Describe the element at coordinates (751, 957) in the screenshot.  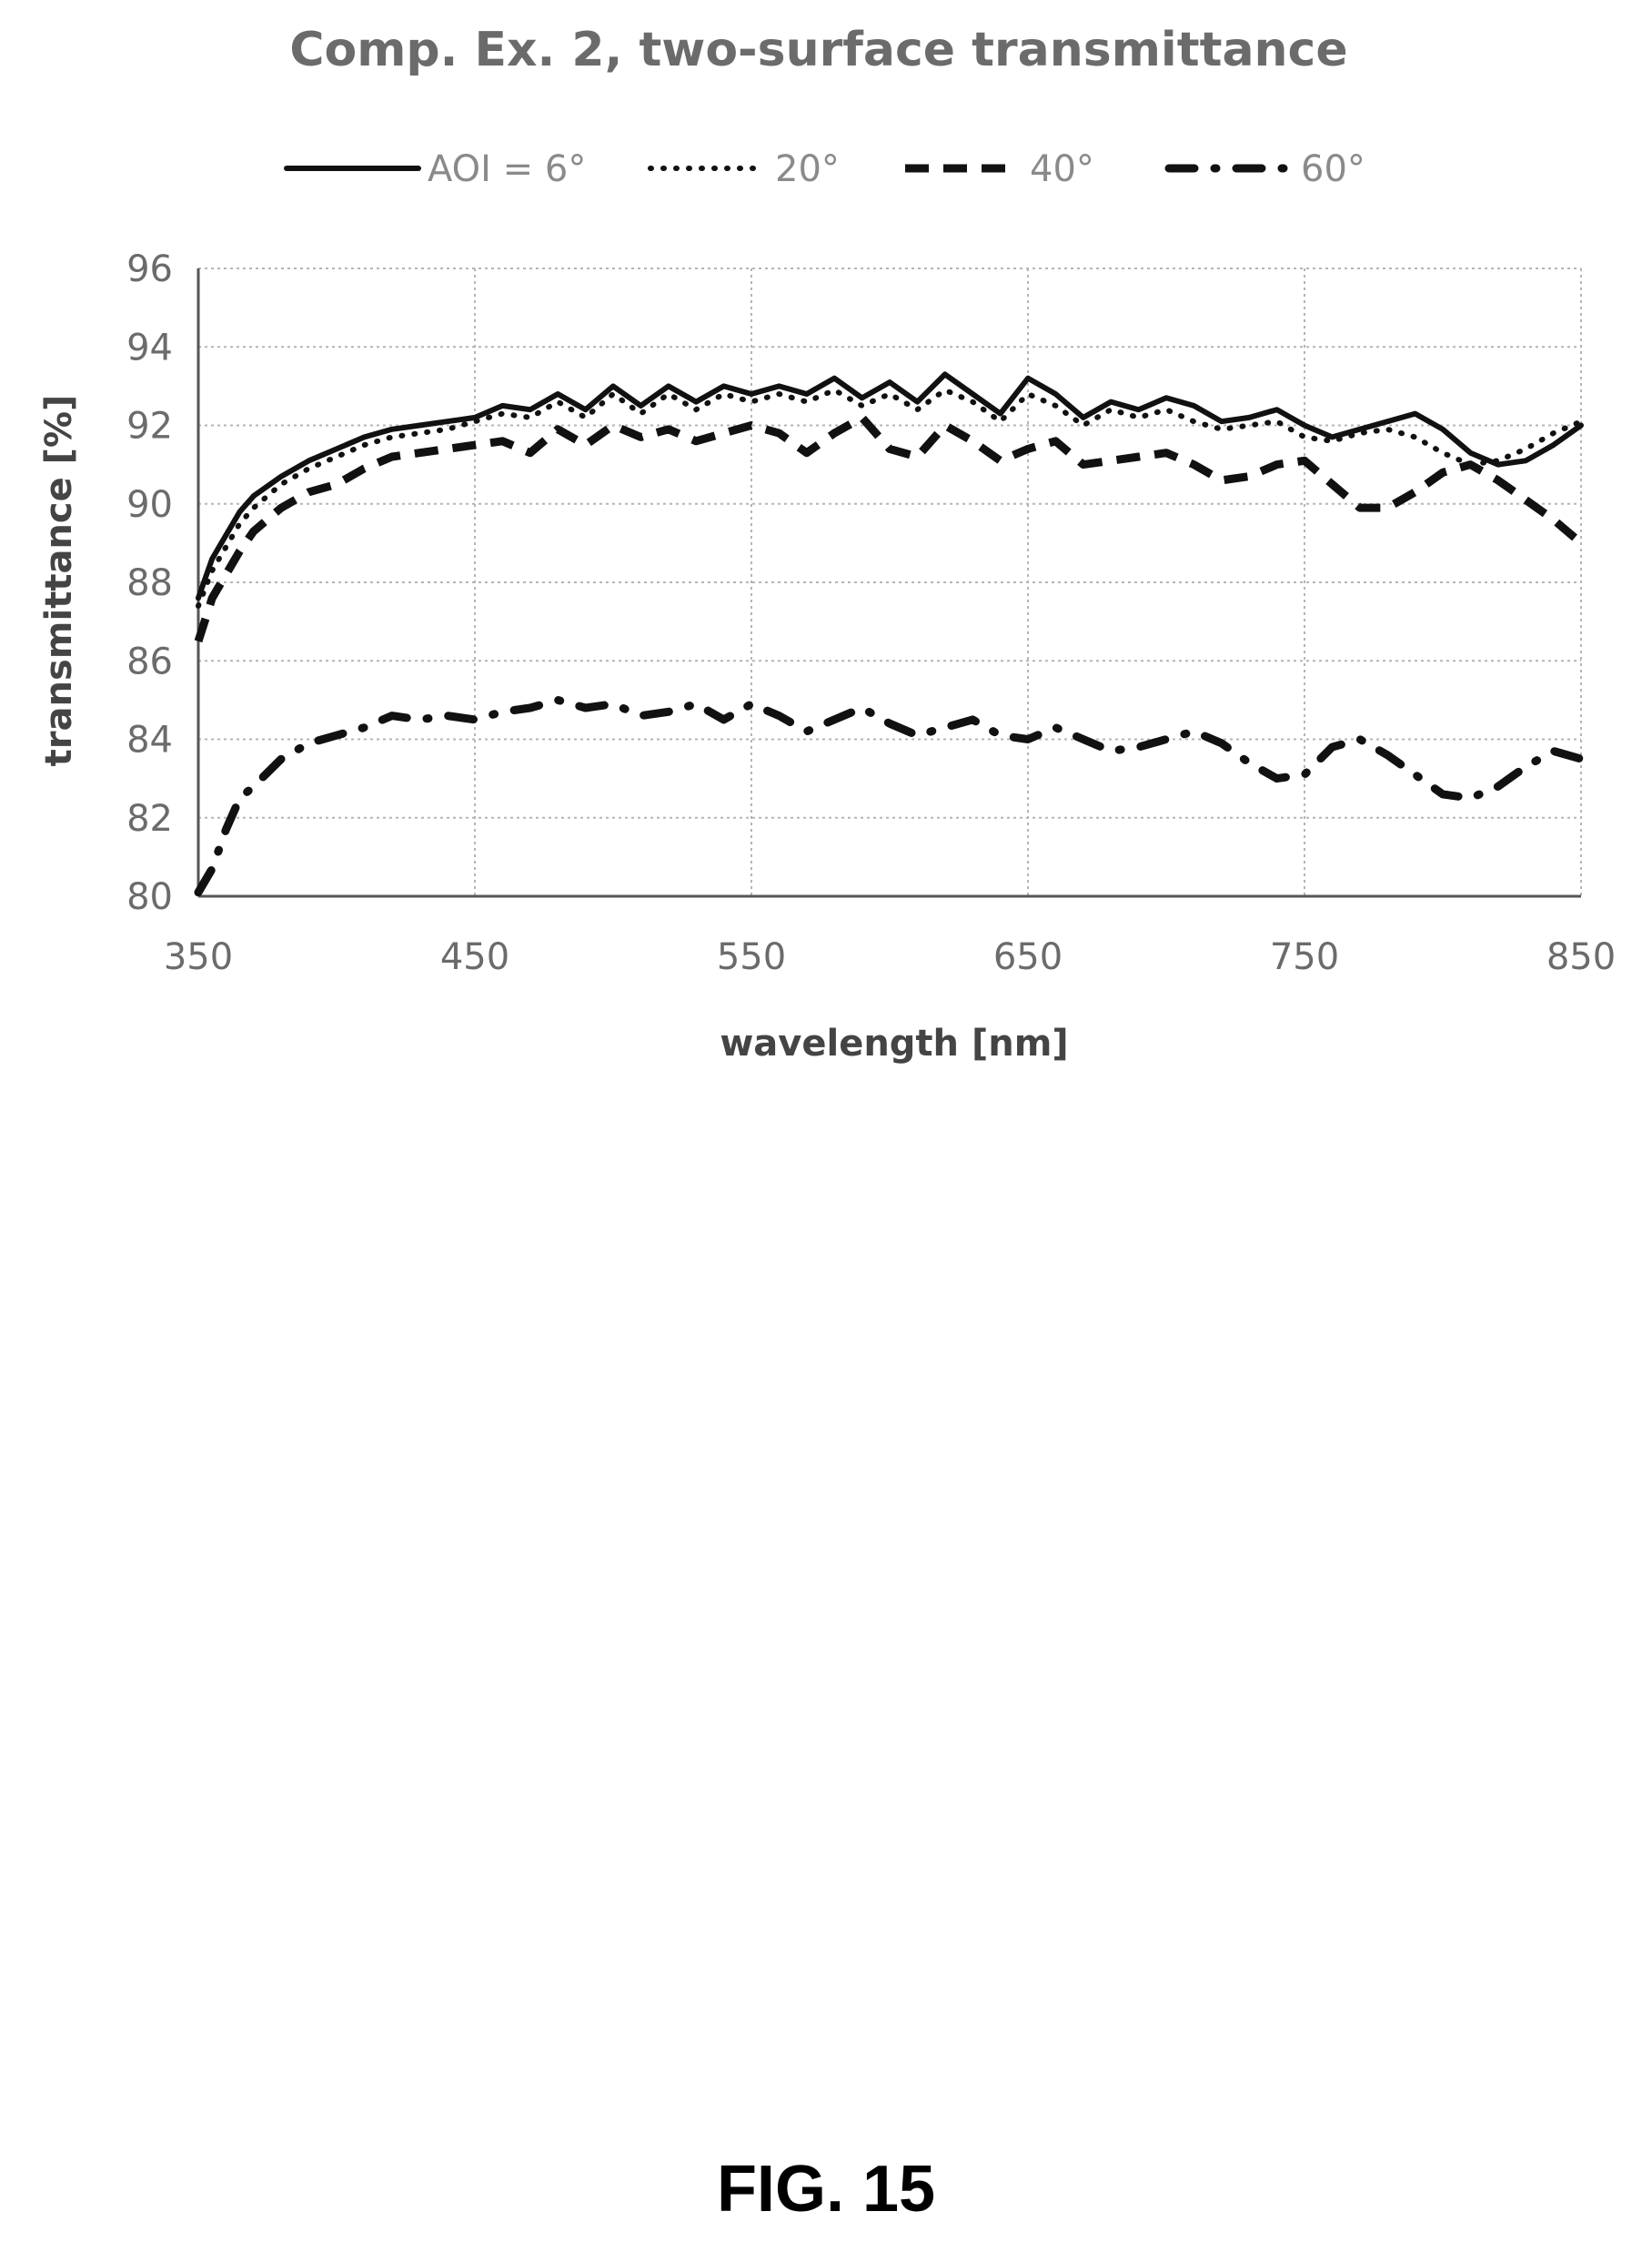
I see `x-tick-label: 550` at that location.